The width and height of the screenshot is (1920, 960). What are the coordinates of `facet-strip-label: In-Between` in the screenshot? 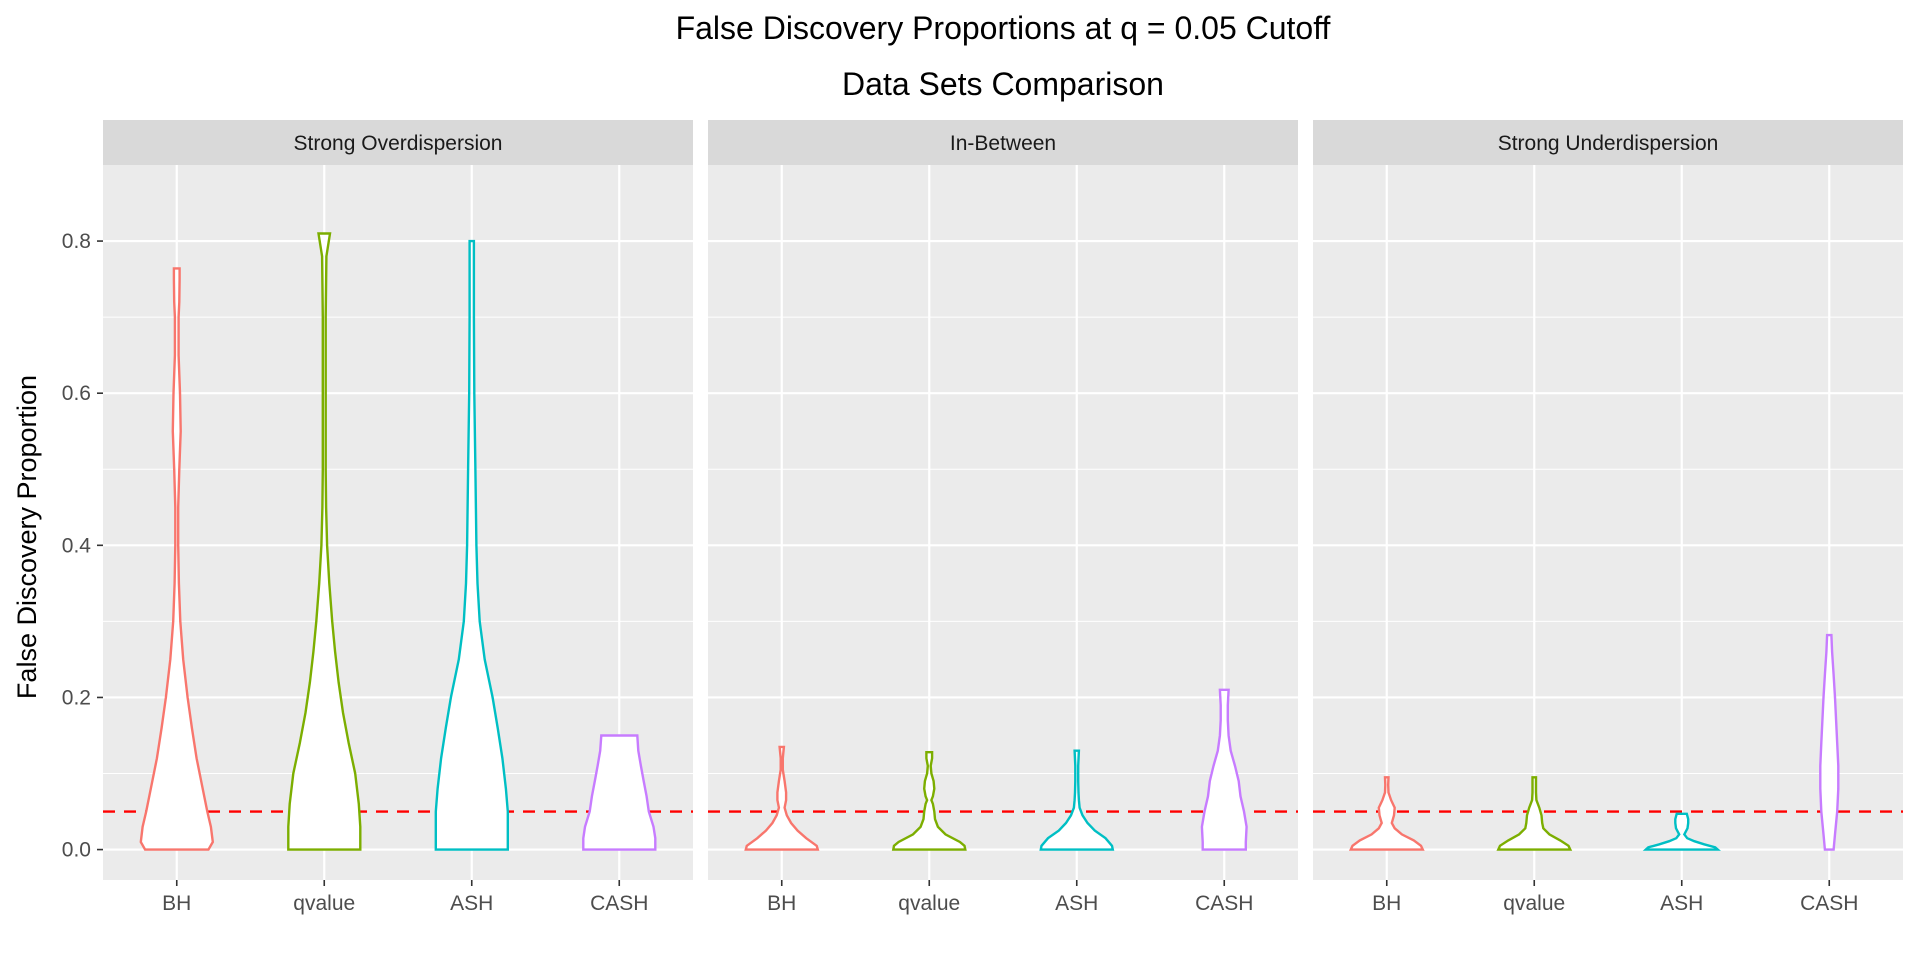 It's located at (1003, 143).